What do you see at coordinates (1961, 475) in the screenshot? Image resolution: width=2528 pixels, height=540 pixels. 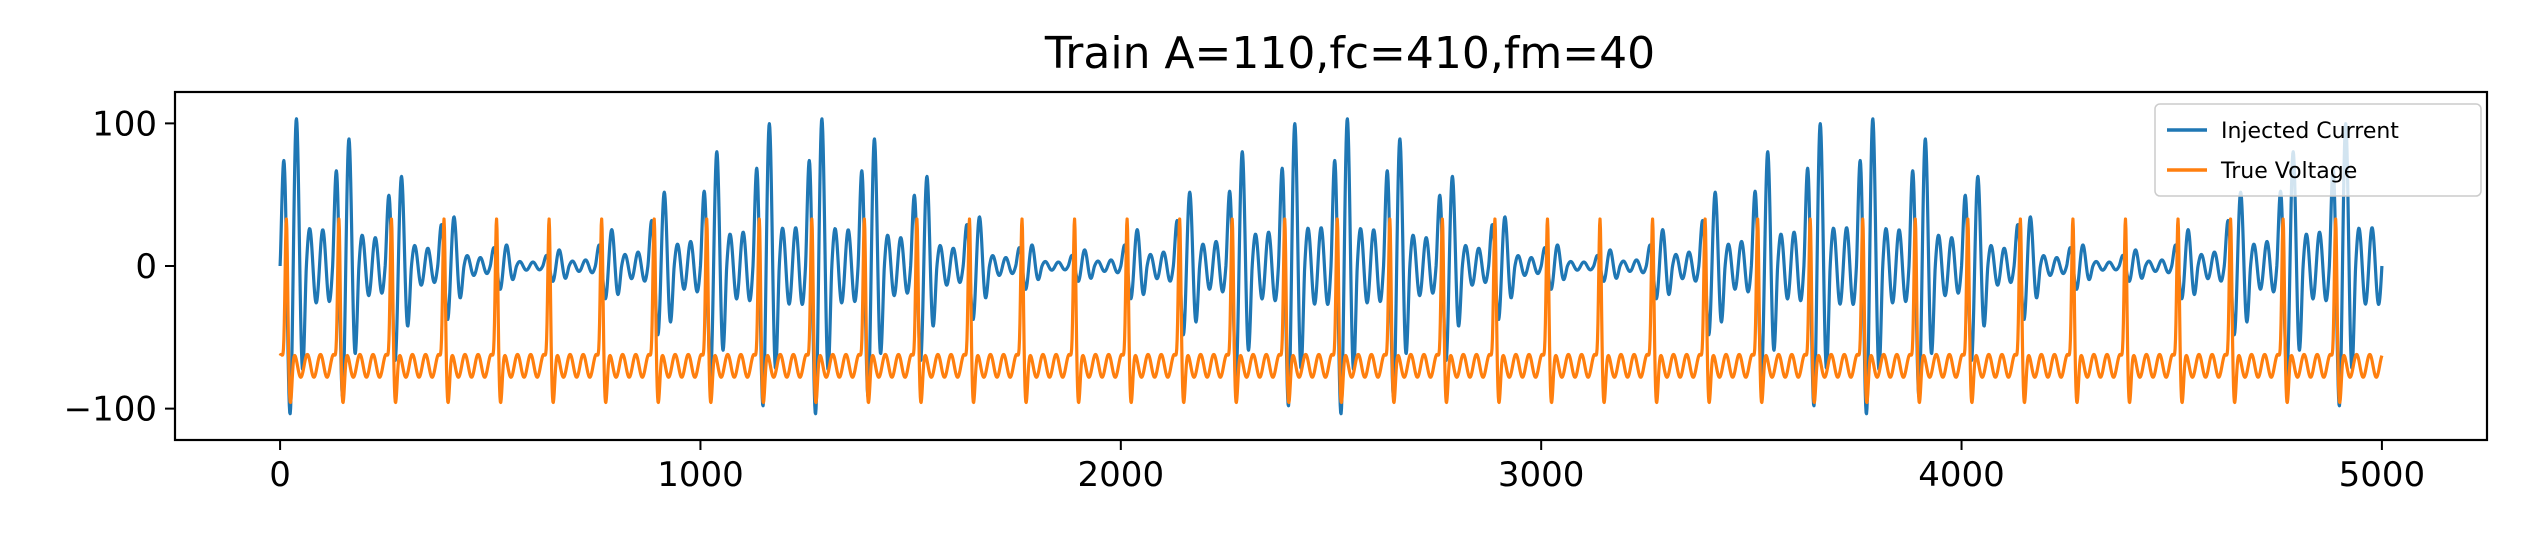 I see `x-tick-label: 4000` at bounding box center [1961, 475].